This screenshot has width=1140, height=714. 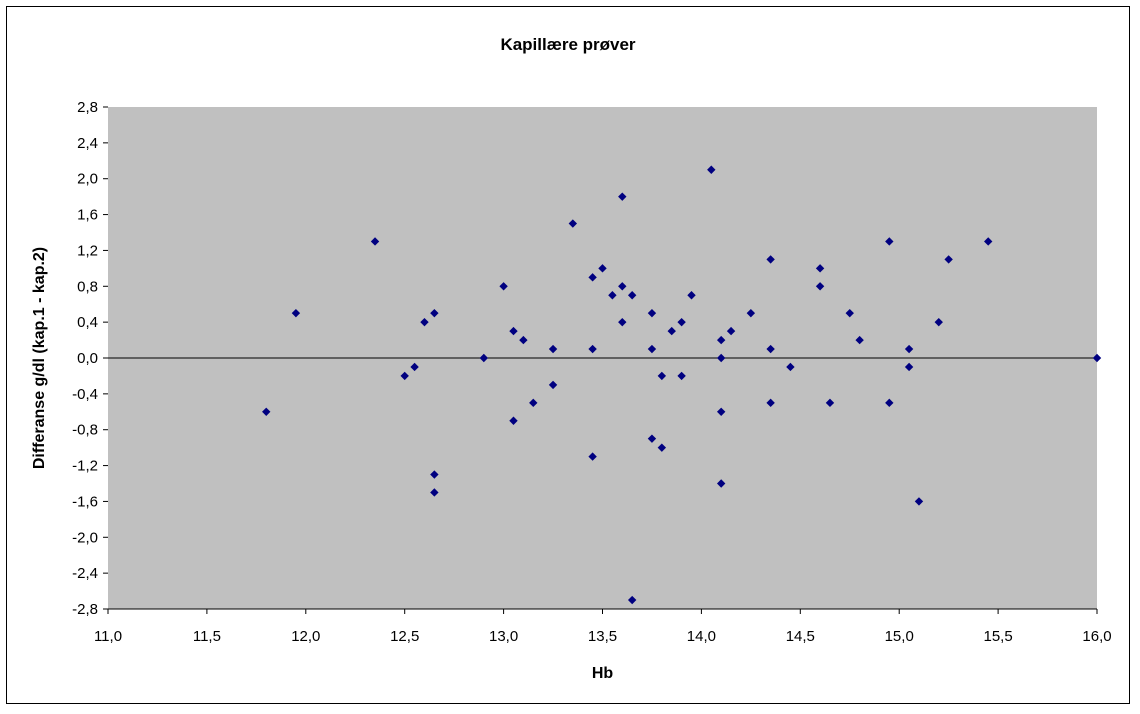 I want to click on y-tick-label: -0,4, so click(x=85, y=394).